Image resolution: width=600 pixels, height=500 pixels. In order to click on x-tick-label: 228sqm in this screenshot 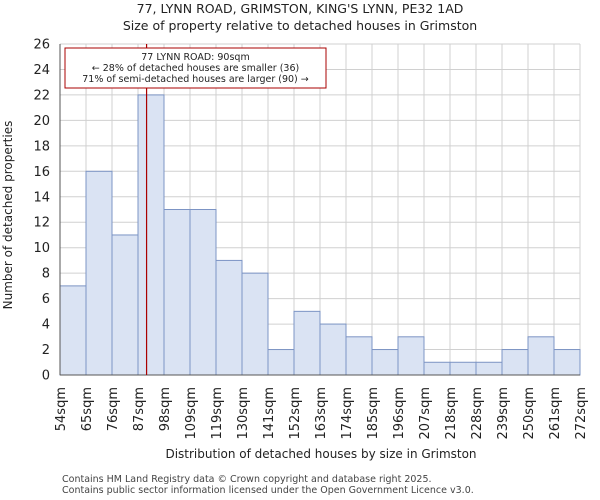, I will do `click(477, 413)`.